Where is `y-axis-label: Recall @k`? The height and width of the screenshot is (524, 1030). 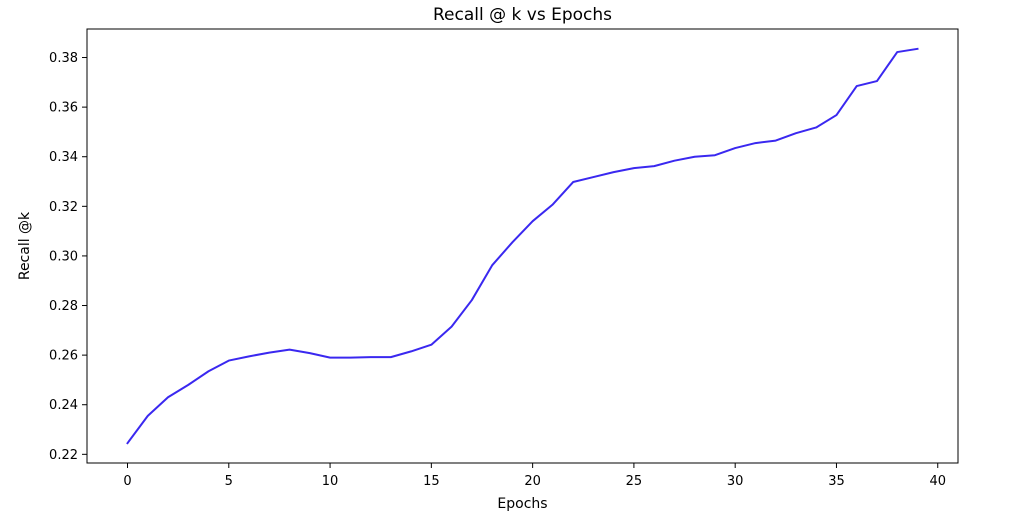
y-axis-label: Recall @k is located at coordinates (25, 245).